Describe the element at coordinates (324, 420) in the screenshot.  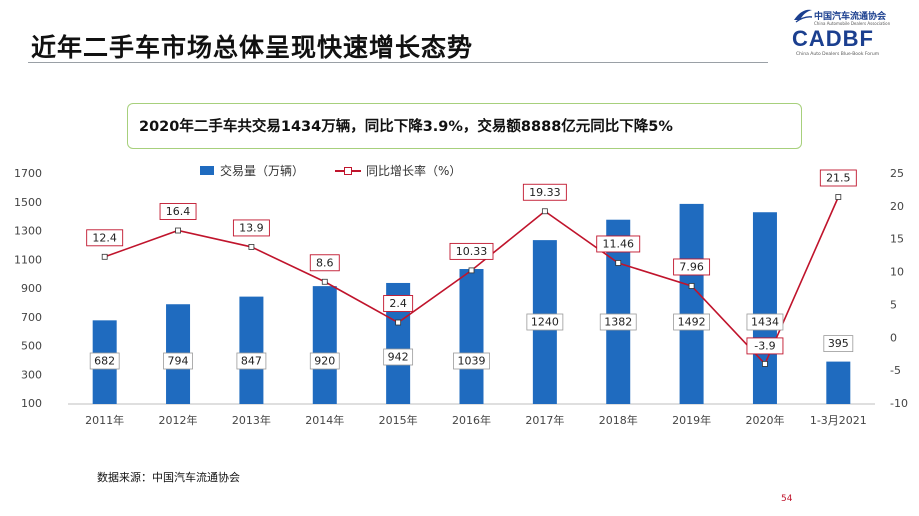
I see `x-tick-label: 2014年` at that location.